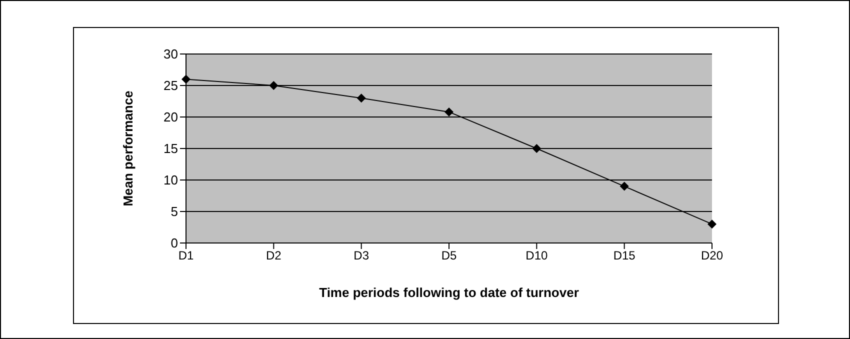  I want to click on y-tick-label: 5, so click(174, 212).